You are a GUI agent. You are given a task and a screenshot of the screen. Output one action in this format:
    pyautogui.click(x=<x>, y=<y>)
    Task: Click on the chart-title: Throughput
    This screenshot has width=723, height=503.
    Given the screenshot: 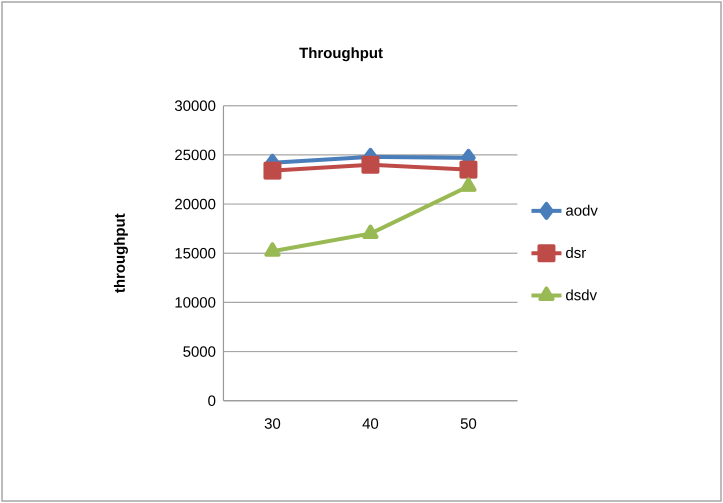 What is the action you would take?
    pyautogui.click(x=341, y=54)
    